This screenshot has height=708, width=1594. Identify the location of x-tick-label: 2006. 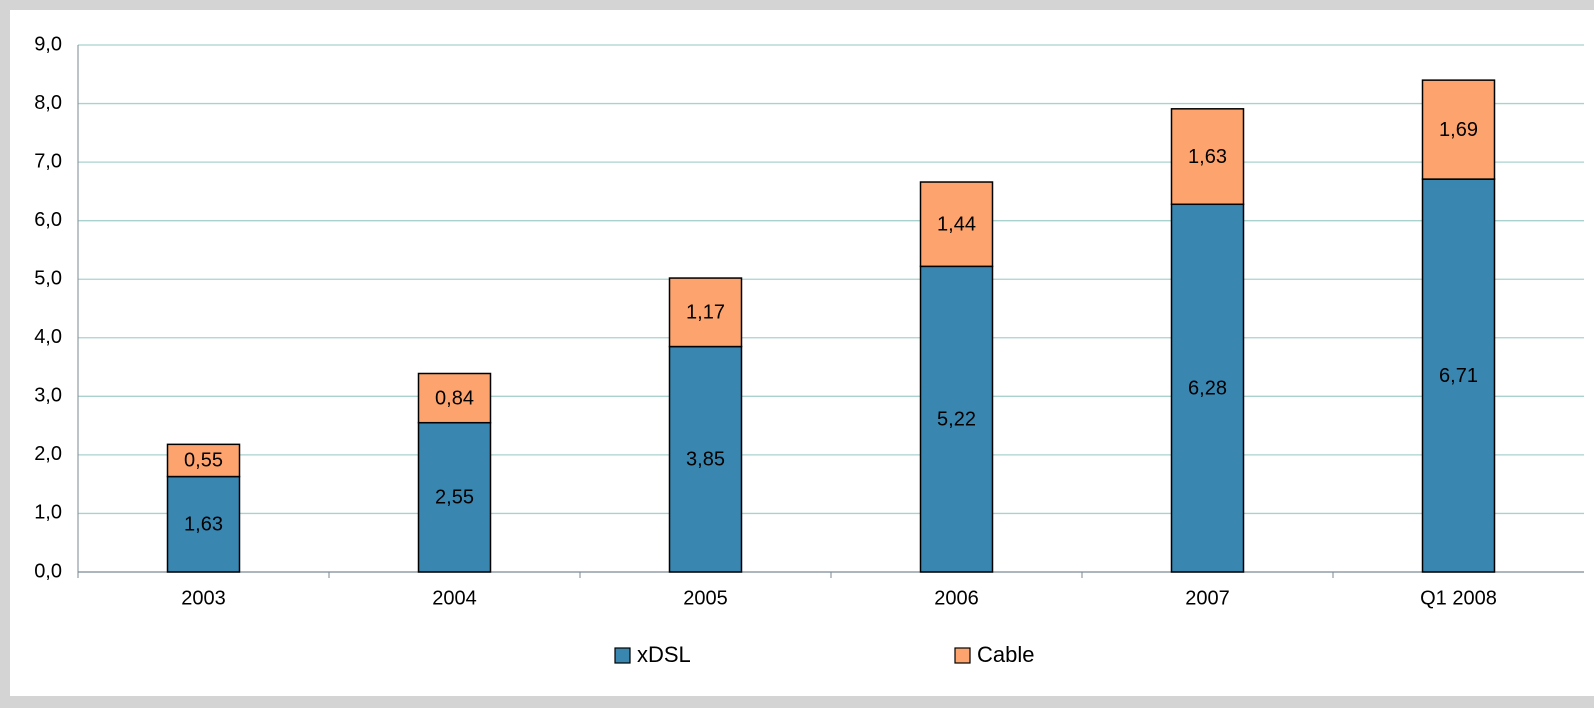
(956, 598).